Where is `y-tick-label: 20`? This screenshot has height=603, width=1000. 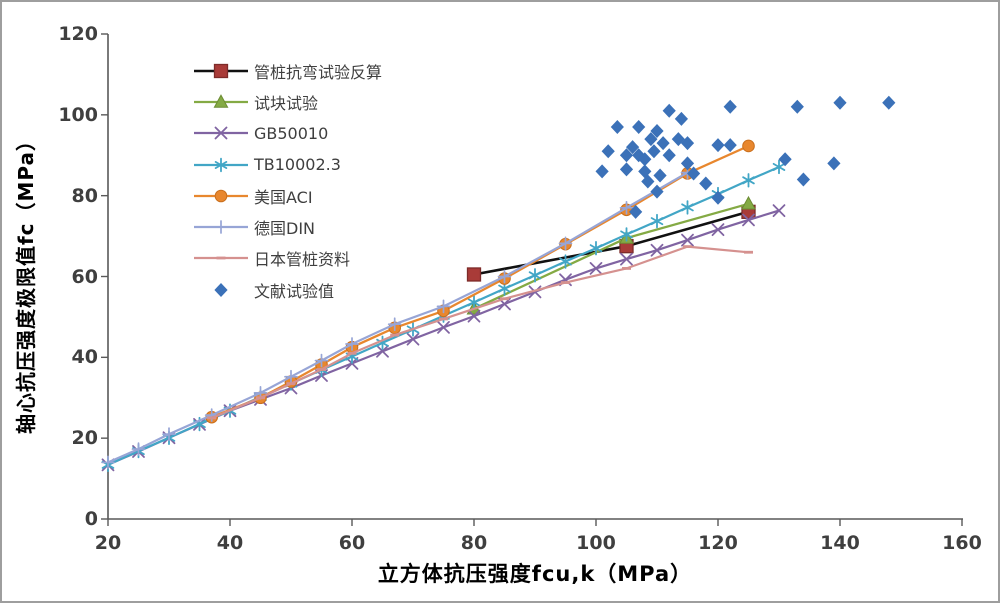 y-tick-label: 20 is located at coordinates (84, 438).